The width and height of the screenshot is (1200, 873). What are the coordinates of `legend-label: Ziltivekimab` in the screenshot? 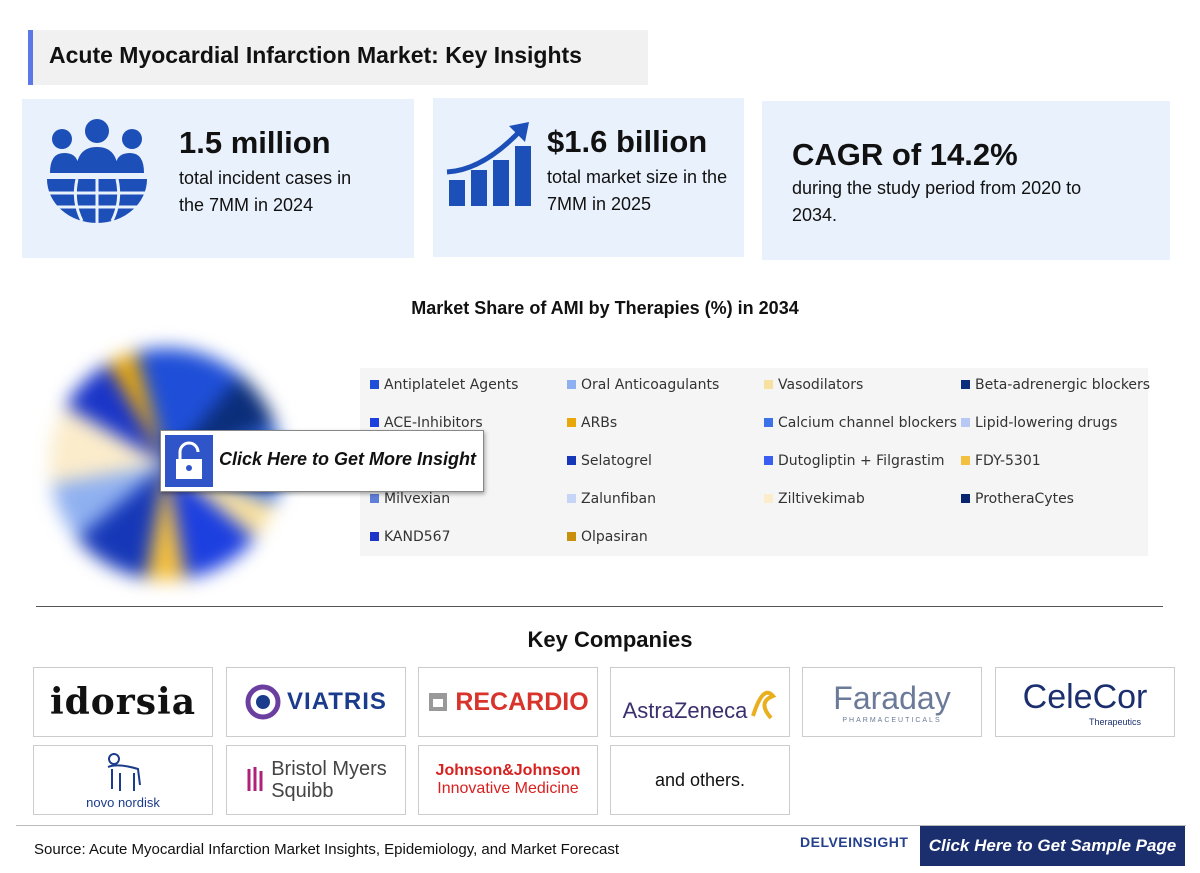 It's located at (821, 499).